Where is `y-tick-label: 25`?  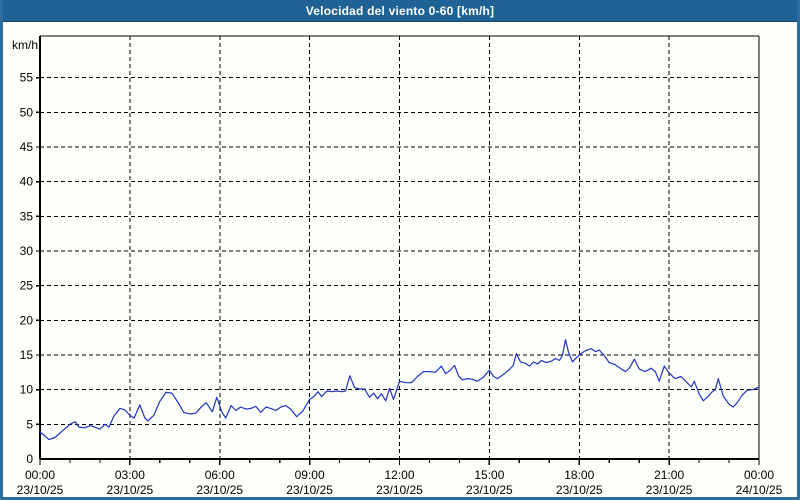
y-tick-label: 25 is located at coordinates (27, 286).